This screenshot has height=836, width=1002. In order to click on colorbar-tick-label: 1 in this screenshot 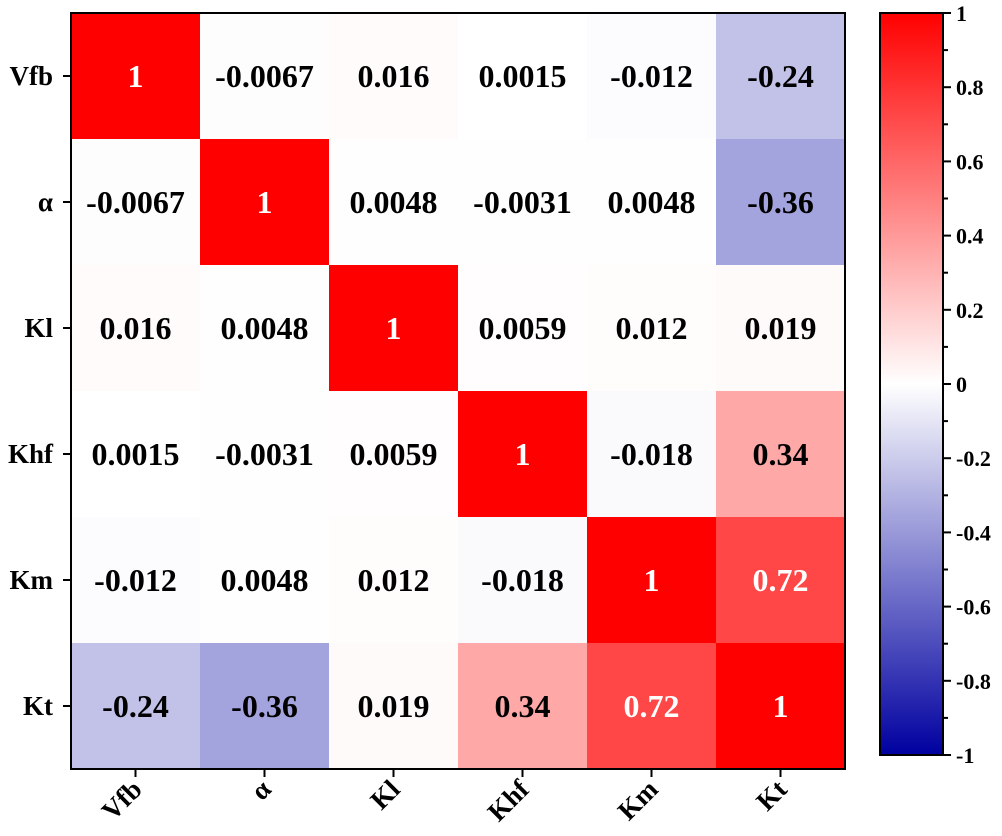, I will do `click(961, 13)`.